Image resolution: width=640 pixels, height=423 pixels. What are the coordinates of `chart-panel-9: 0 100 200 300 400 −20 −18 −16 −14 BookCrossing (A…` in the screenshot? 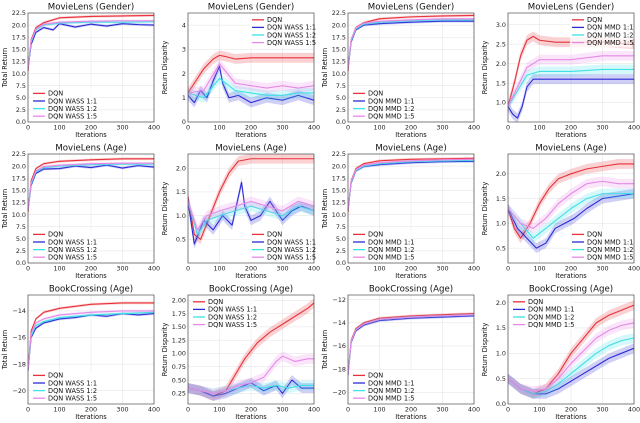 It's located at (80, 352).